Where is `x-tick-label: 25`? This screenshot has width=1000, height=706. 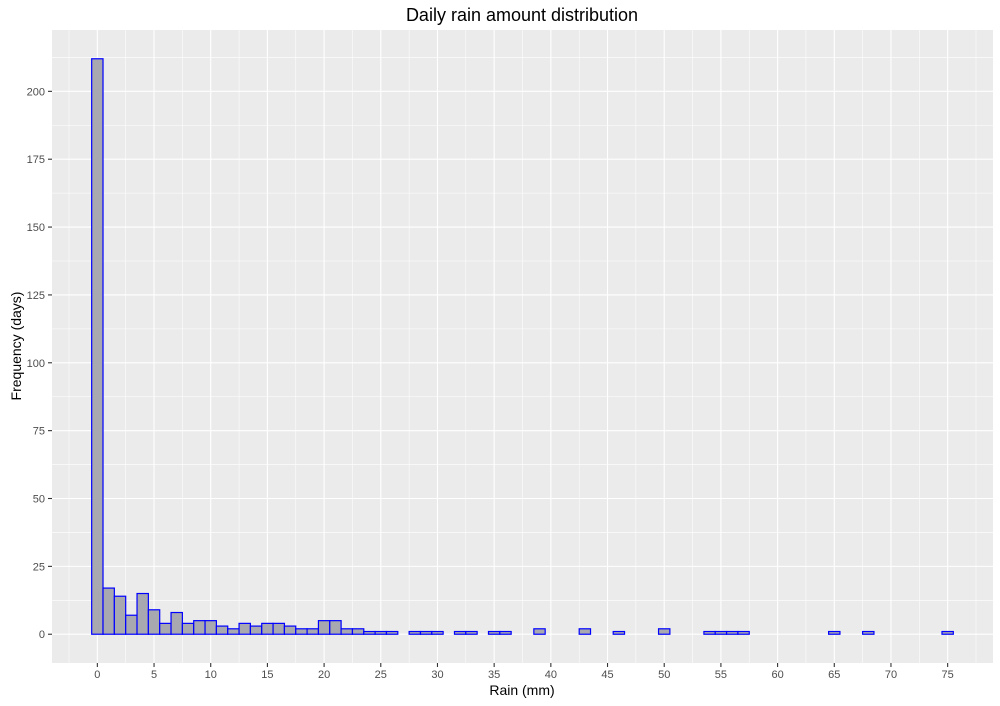
x-tick-label: 25 is located at coordinates (381, 675).